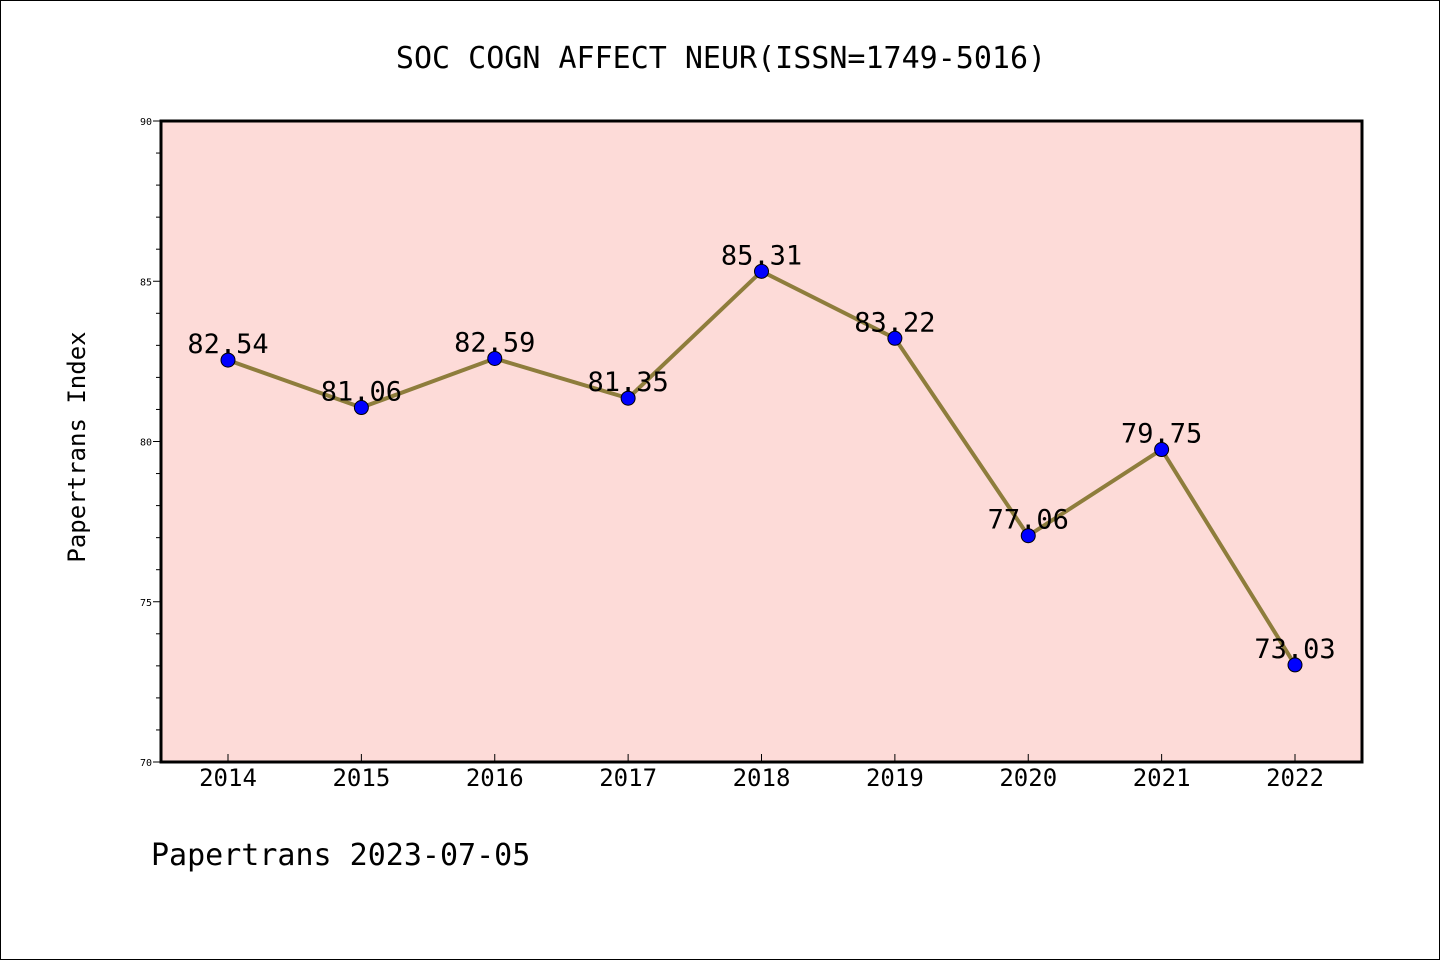  Describe the element at coordinates (1295, 778) in the screenshot. I see `x-tick-label: 2022` at that location.